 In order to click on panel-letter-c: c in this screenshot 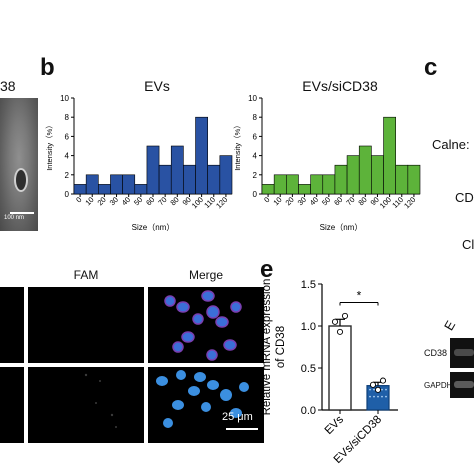, I will do `click(431, 67)`.